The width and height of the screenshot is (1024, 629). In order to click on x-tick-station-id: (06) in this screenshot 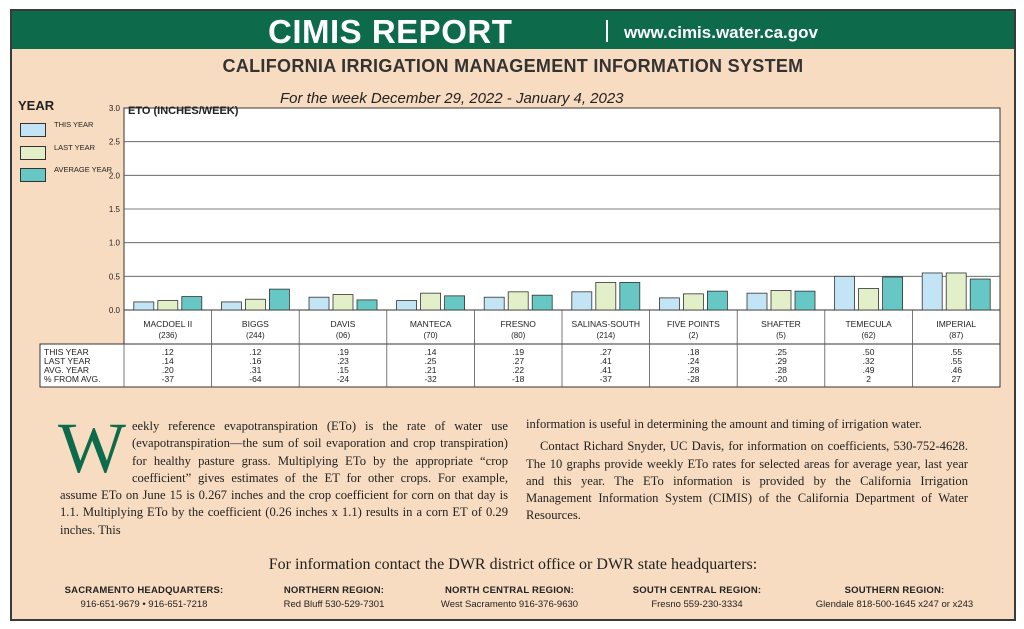, I will do `click(343, 335)`.